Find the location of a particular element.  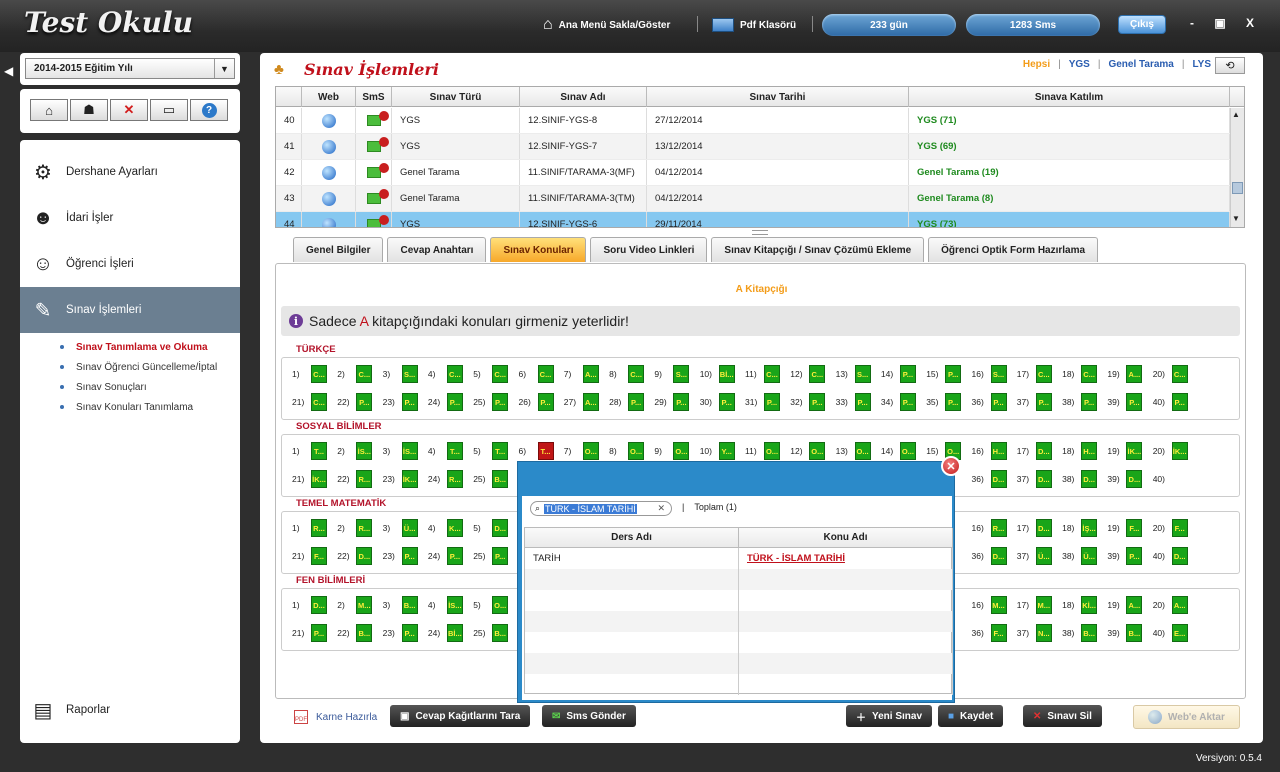

tab-cevap-anahtari: Cevap Anahtarı is located at coordinates (437, 249).